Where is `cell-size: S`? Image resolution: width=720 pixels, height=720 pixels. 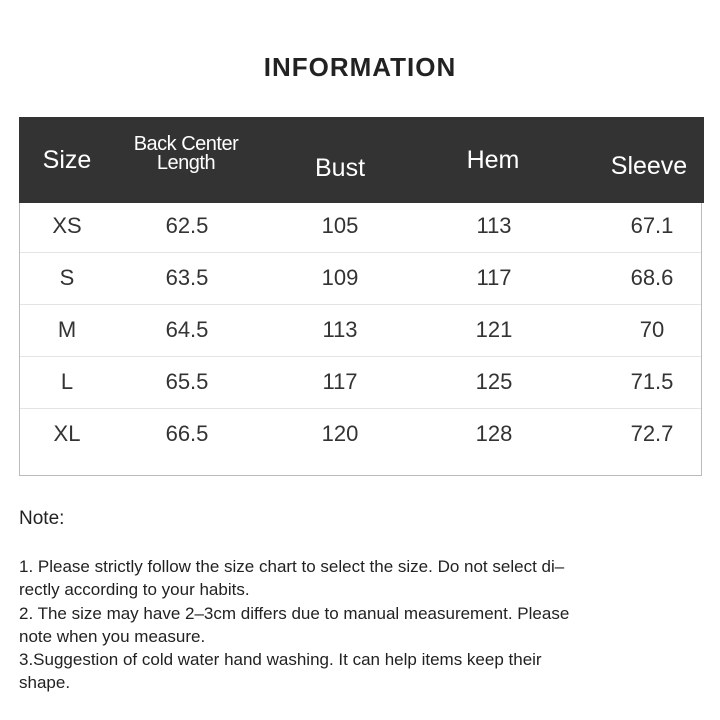 cell-size: S is located at coordinates (67, 277).